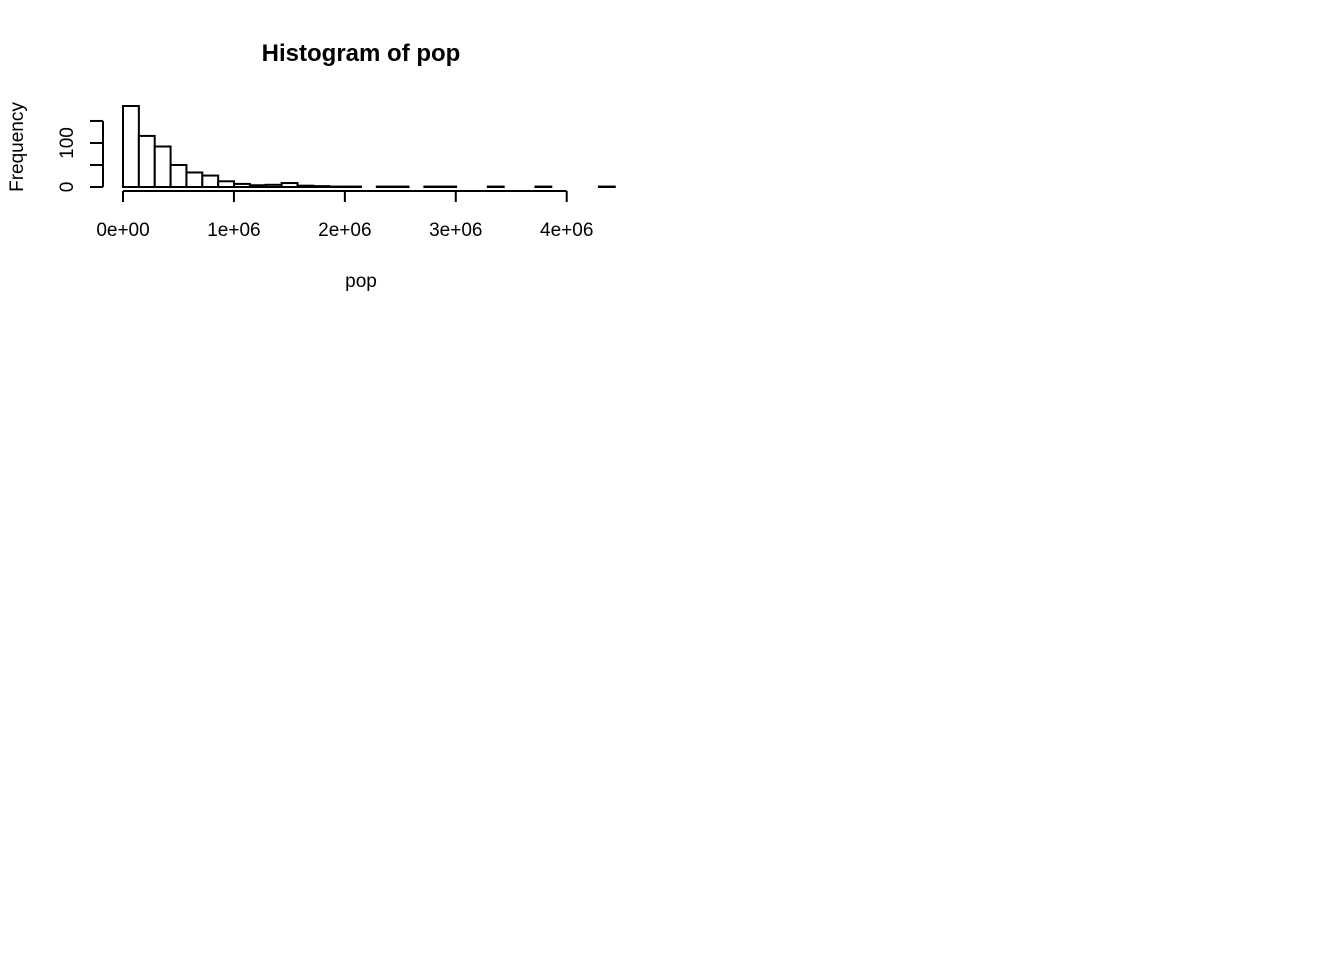  I want to click on x-tick-label: 3e+06, so click(455, 230).